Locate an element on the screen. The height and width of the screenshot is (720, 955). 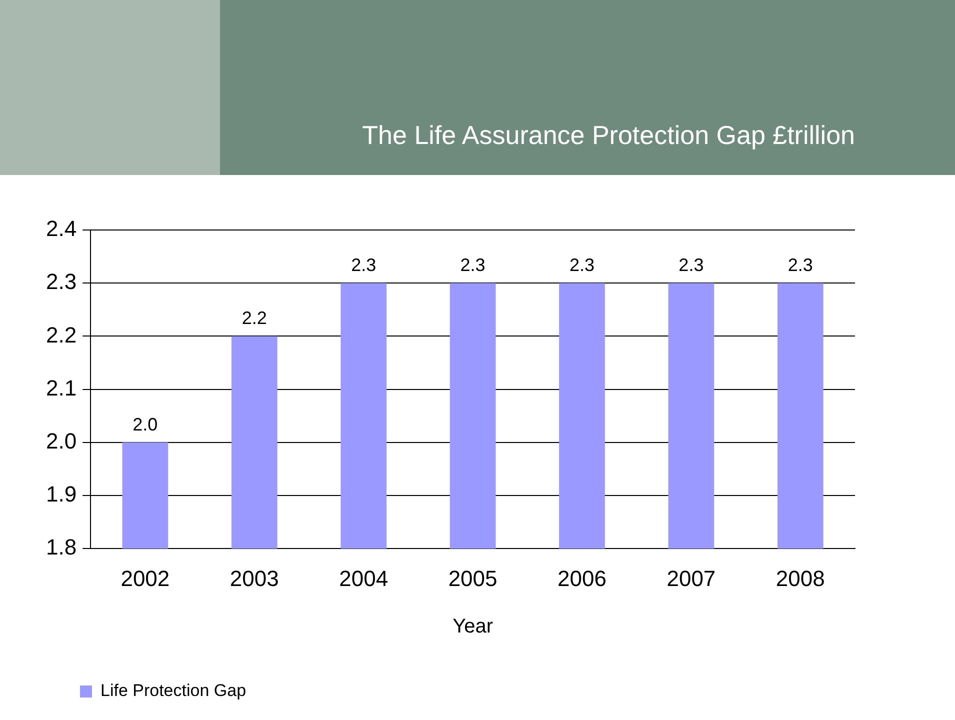
chart-title: The Life Assurance Protection Gap £trillion is located at coordinates (608, 135).